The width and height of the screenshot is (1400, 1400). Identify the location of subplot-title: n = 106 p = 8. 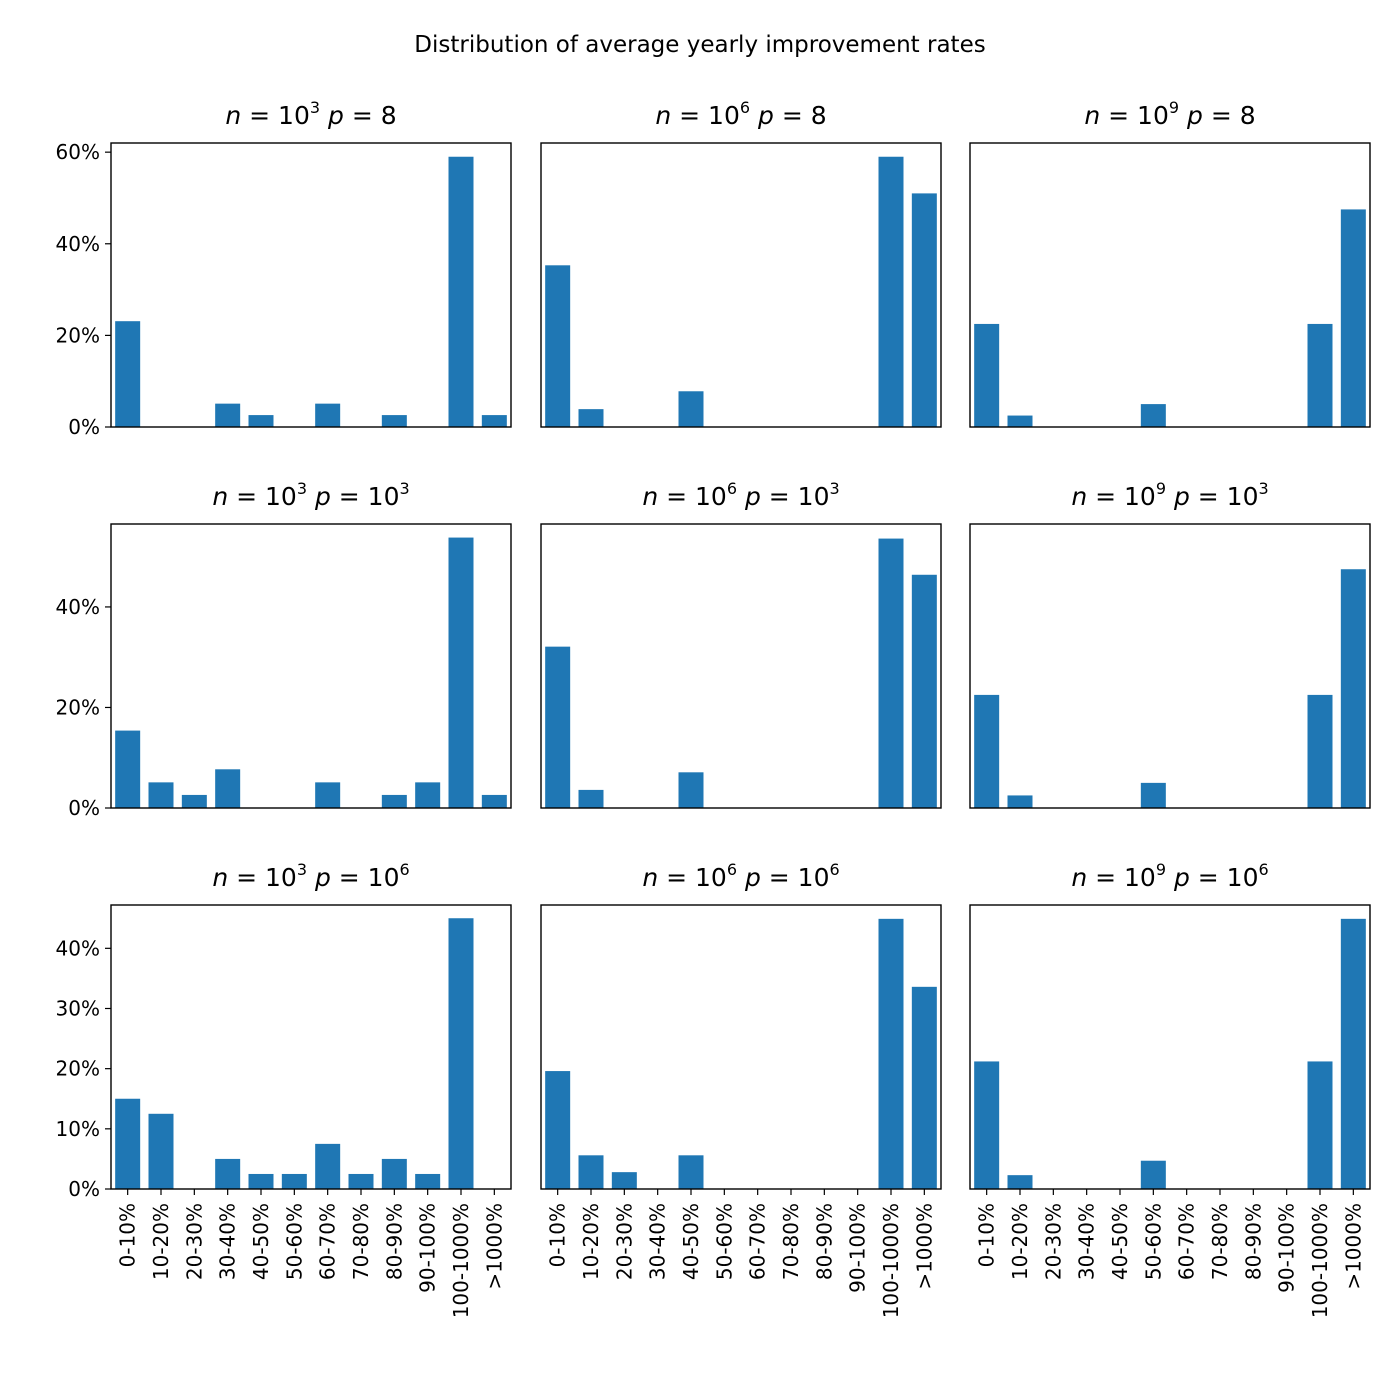
(740, 114).